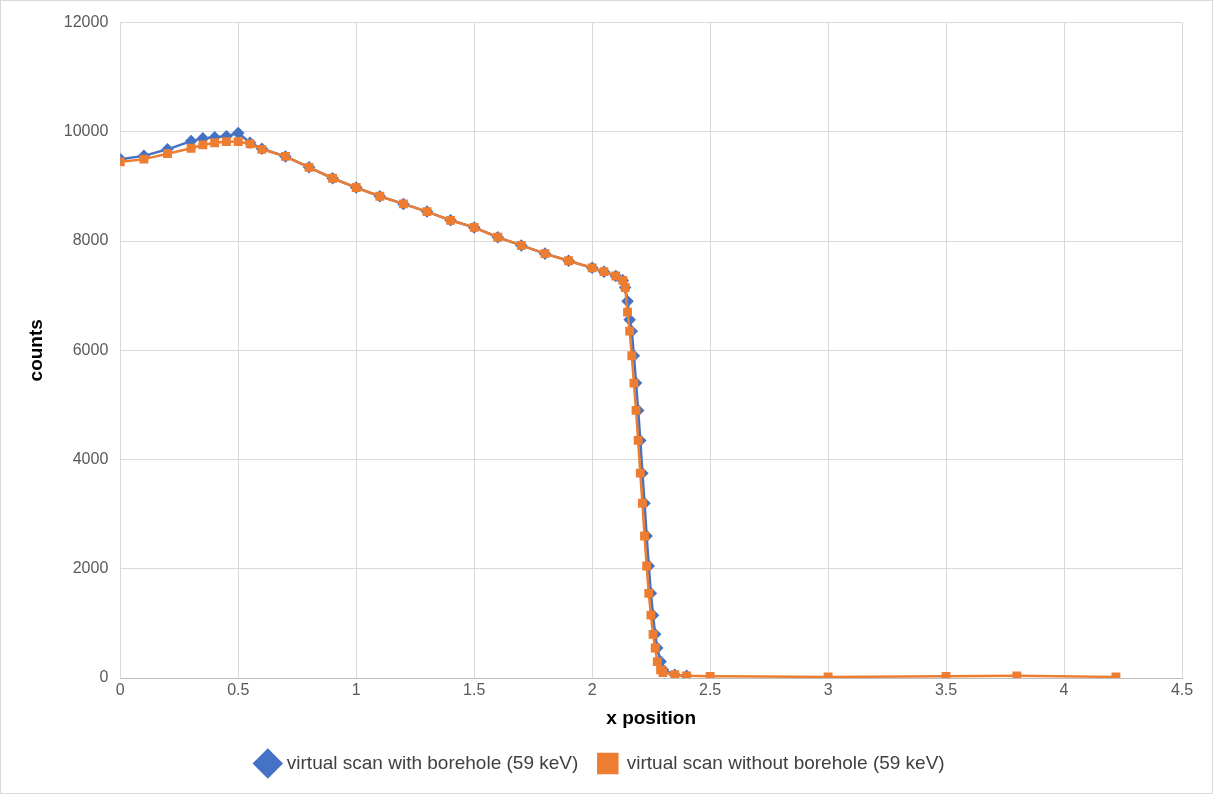  Describe the element at coordinates (474, 690) in the screenshot. I see `x-tick-label: 1.5` at that location.